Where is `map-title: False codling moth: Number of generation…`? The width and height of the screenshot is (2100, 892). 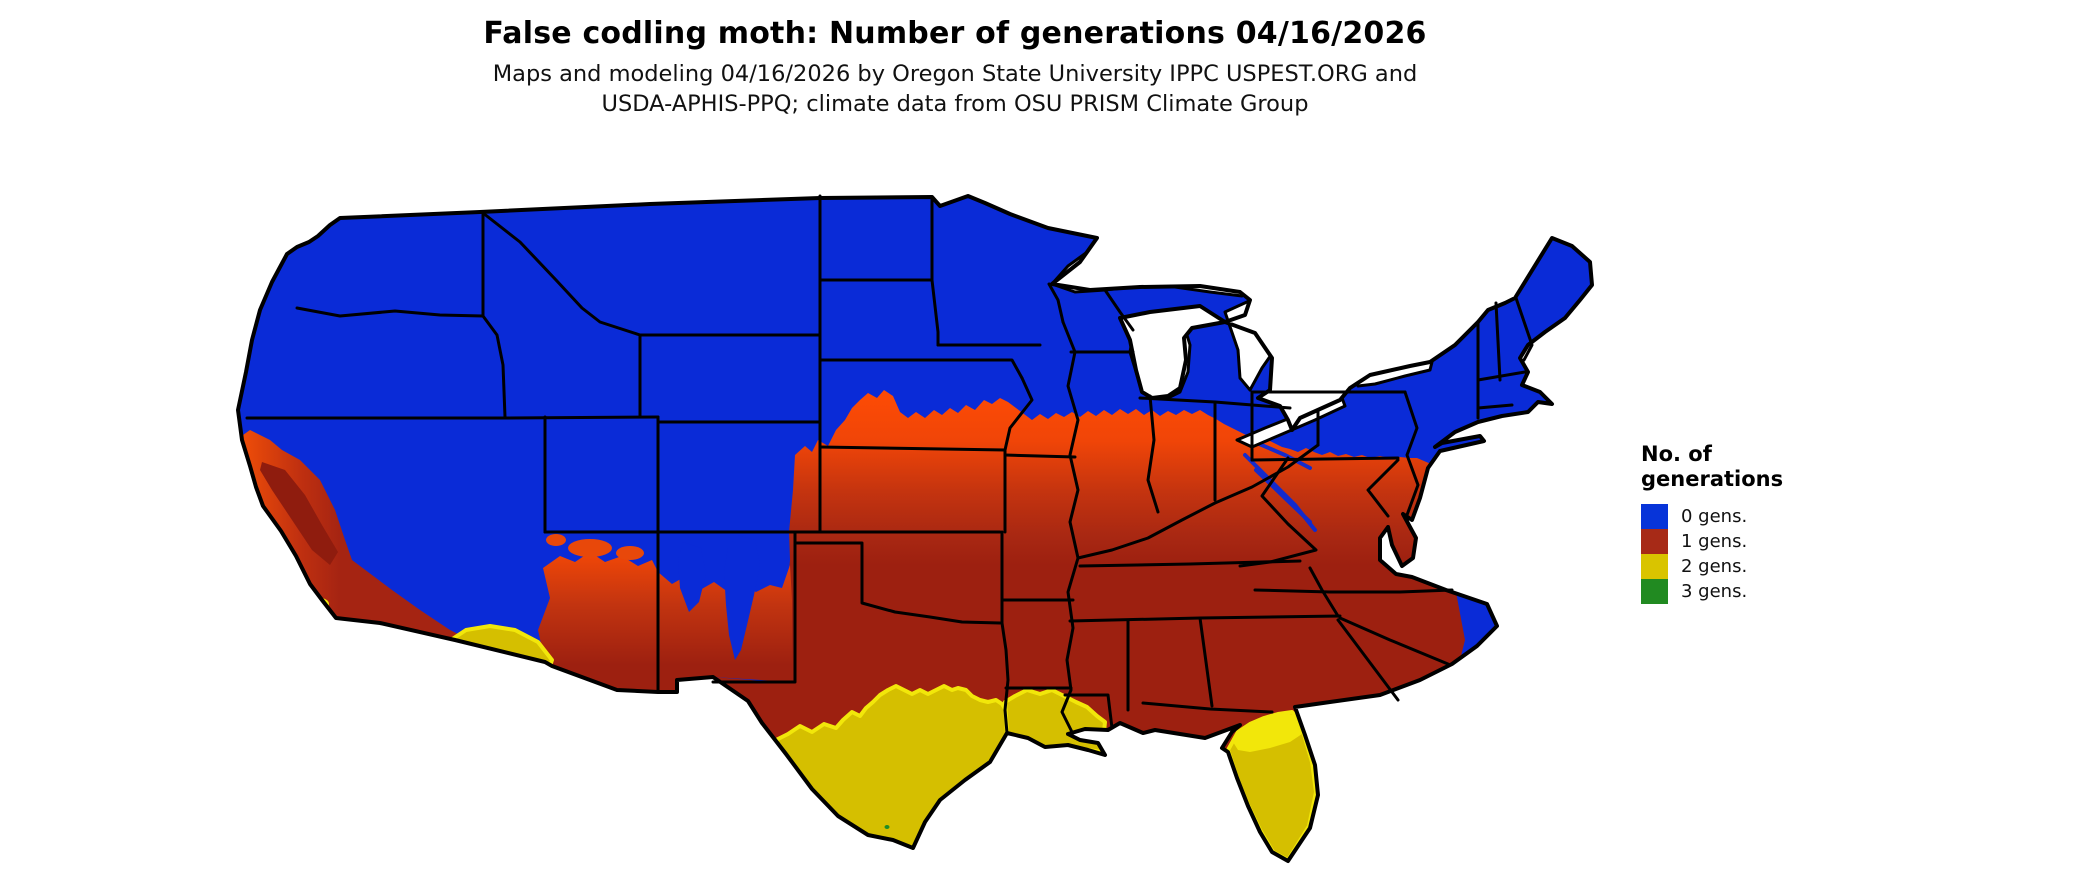
map-title: False codling moth: Number of generation… is located at coordinates (955, 33).